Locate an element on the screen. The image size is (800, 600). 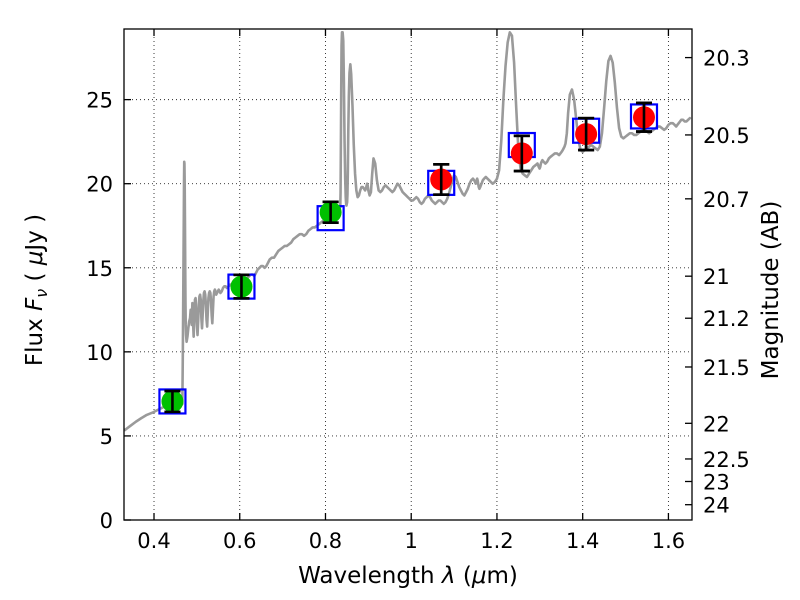
y2-tick-label-9: 24 is located at coordinates (716, 506).